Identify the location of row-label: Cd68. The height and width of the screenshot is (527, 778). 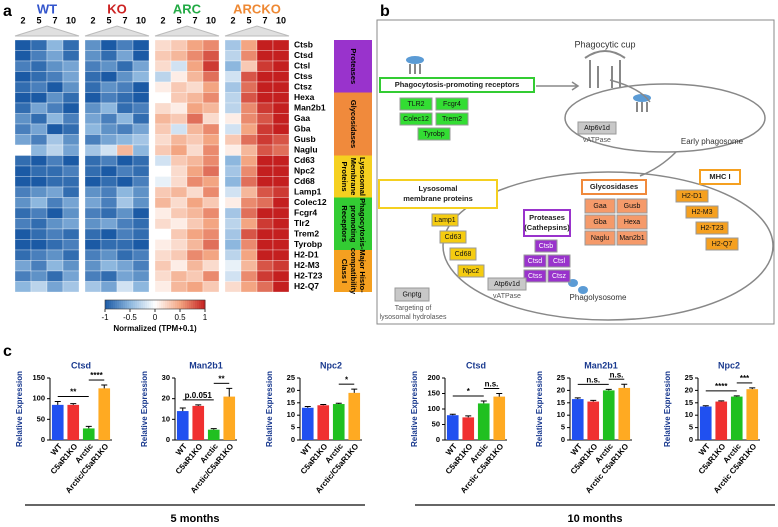
(304, 181).